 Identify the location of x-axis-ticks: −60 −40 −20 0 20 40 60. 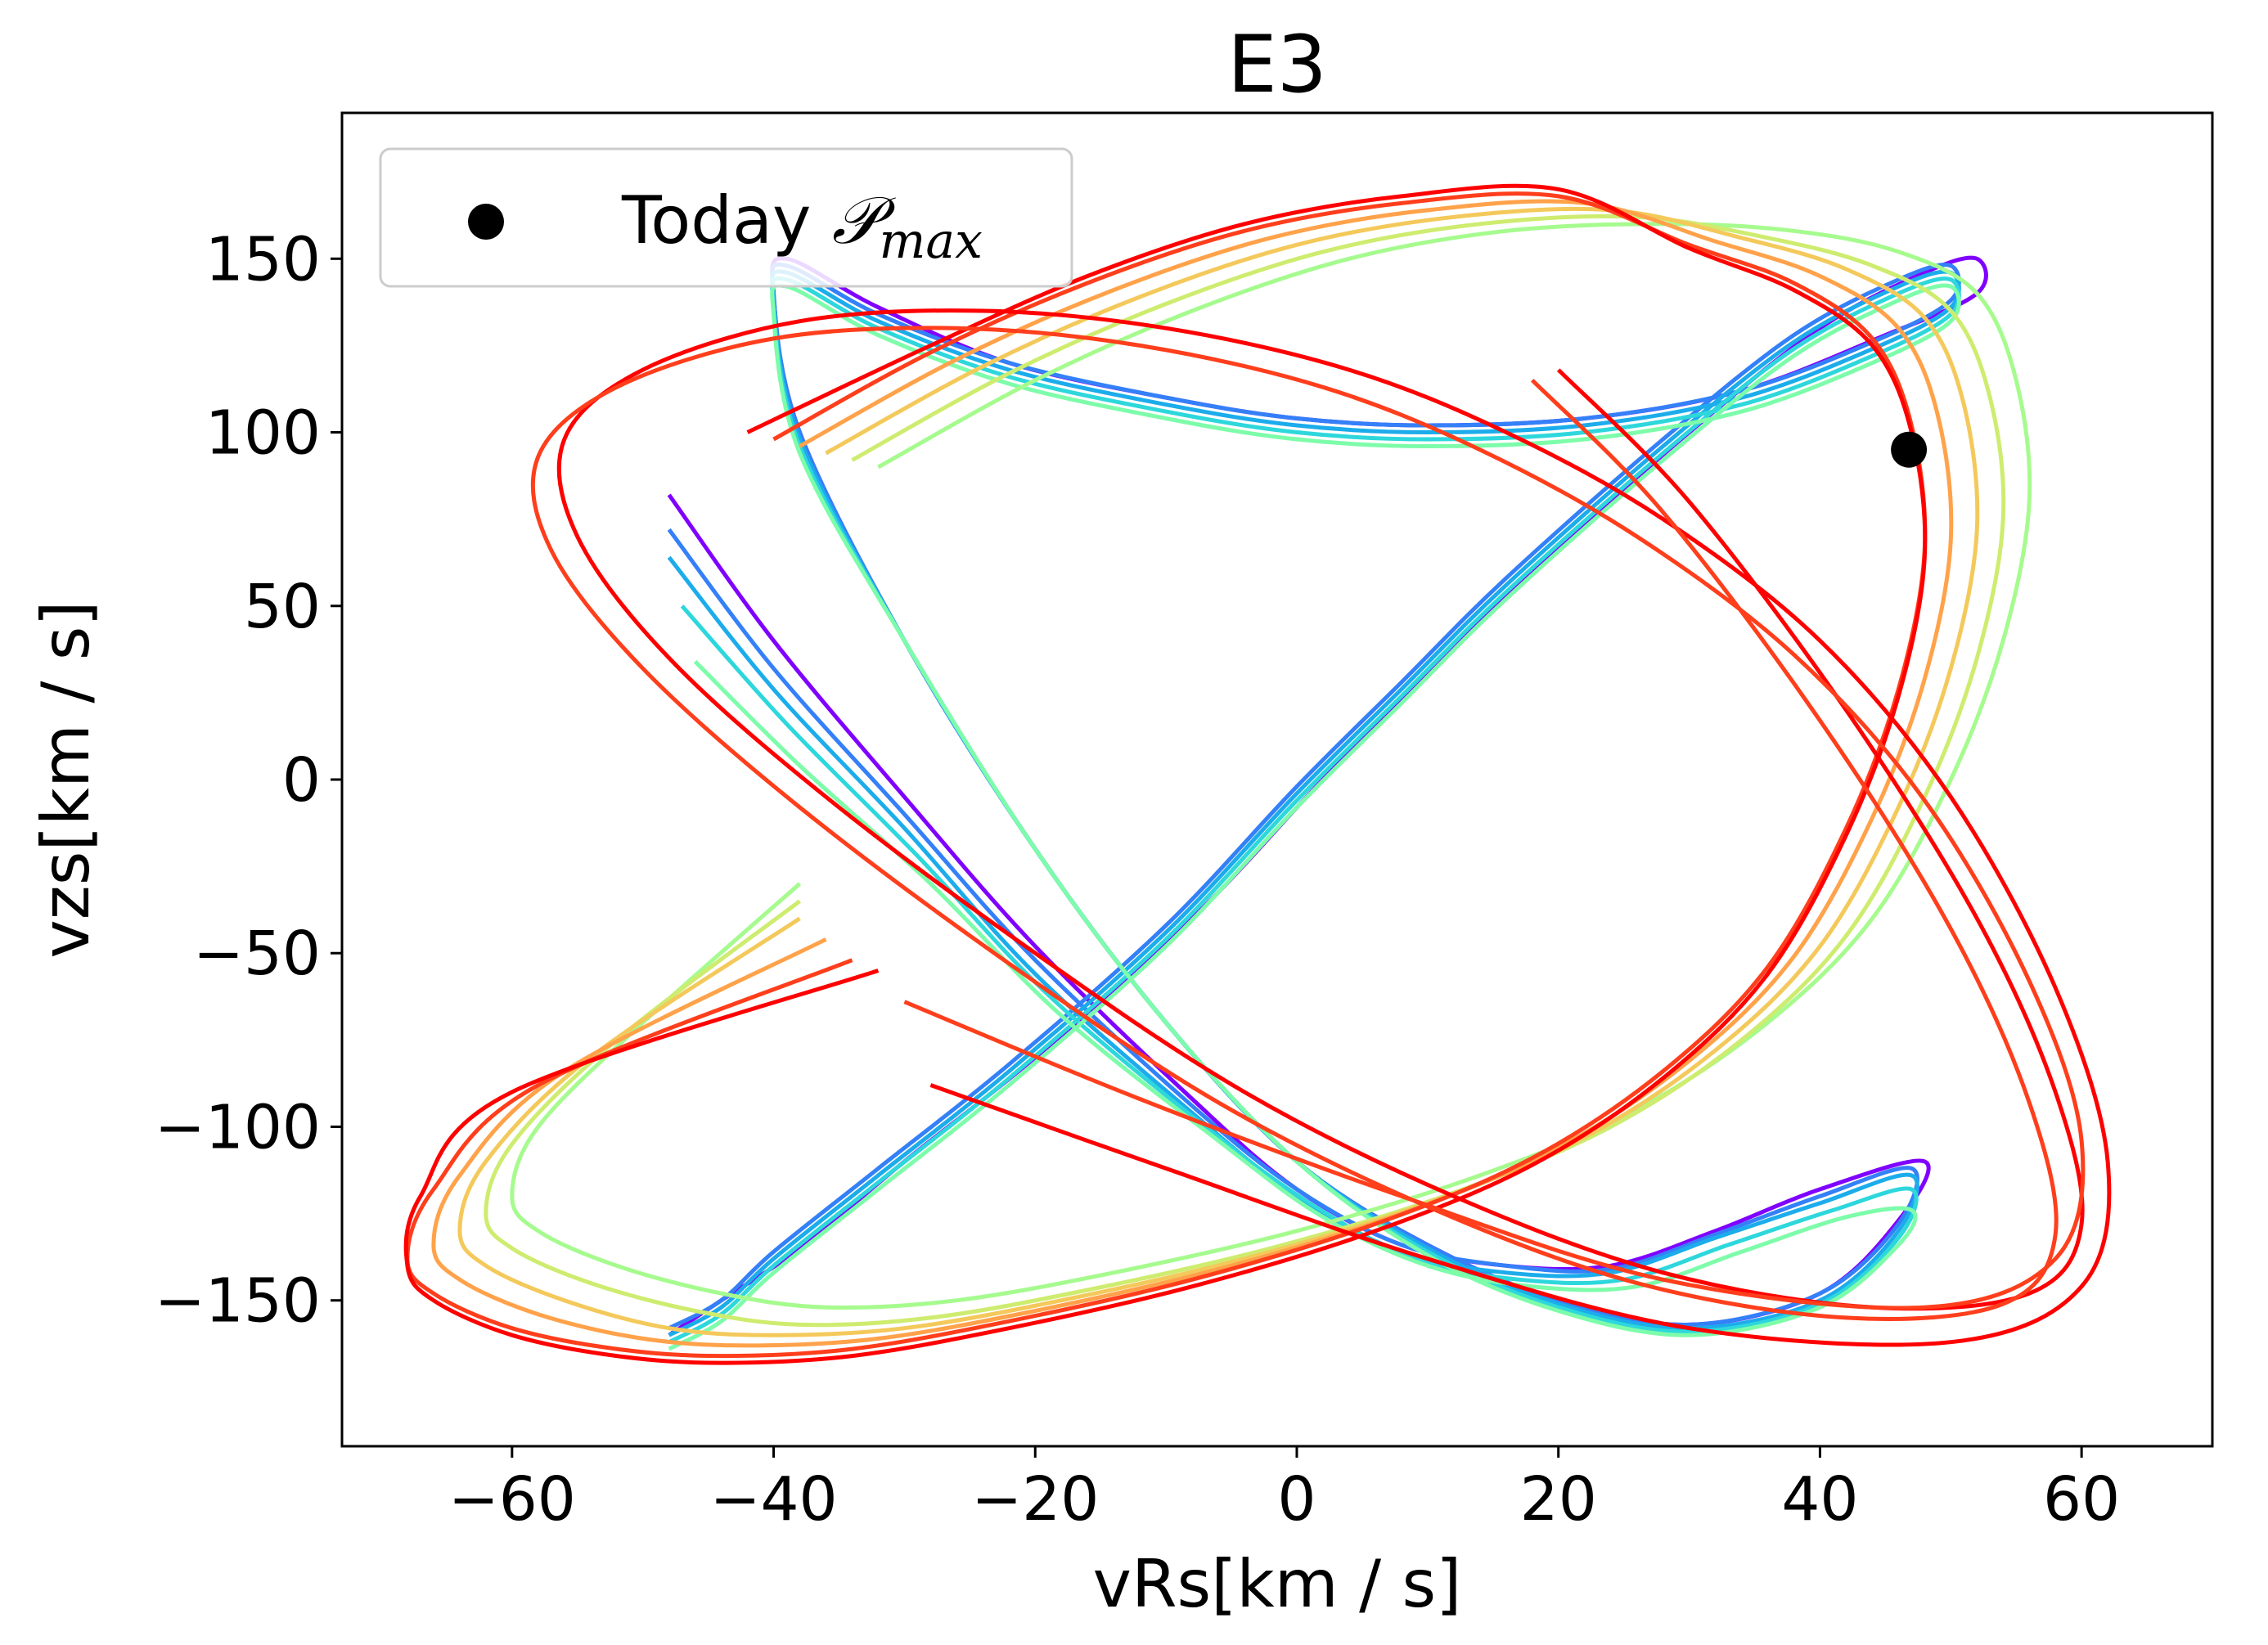
(1284, 1490).